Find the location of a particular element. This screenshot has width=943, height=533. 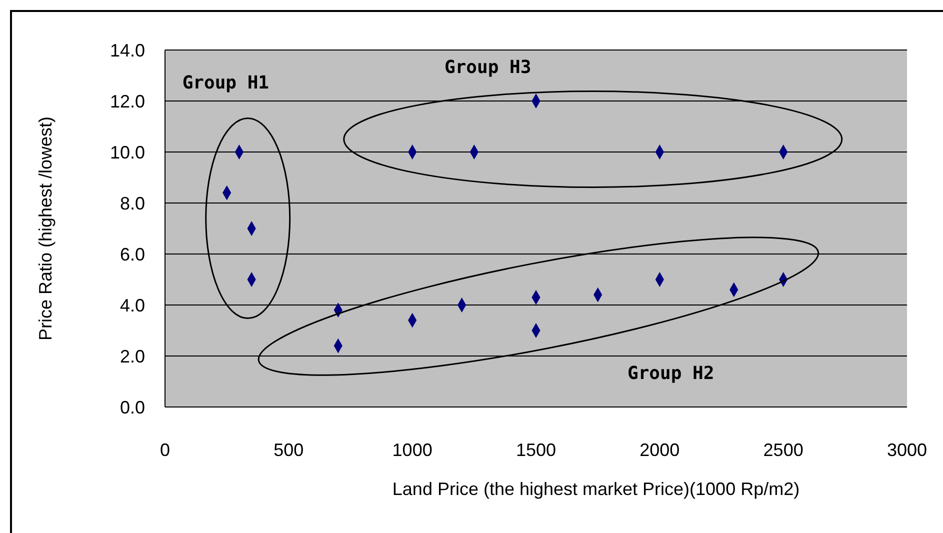

x-tick-label: 2000 is located at coordinates (660, 450).